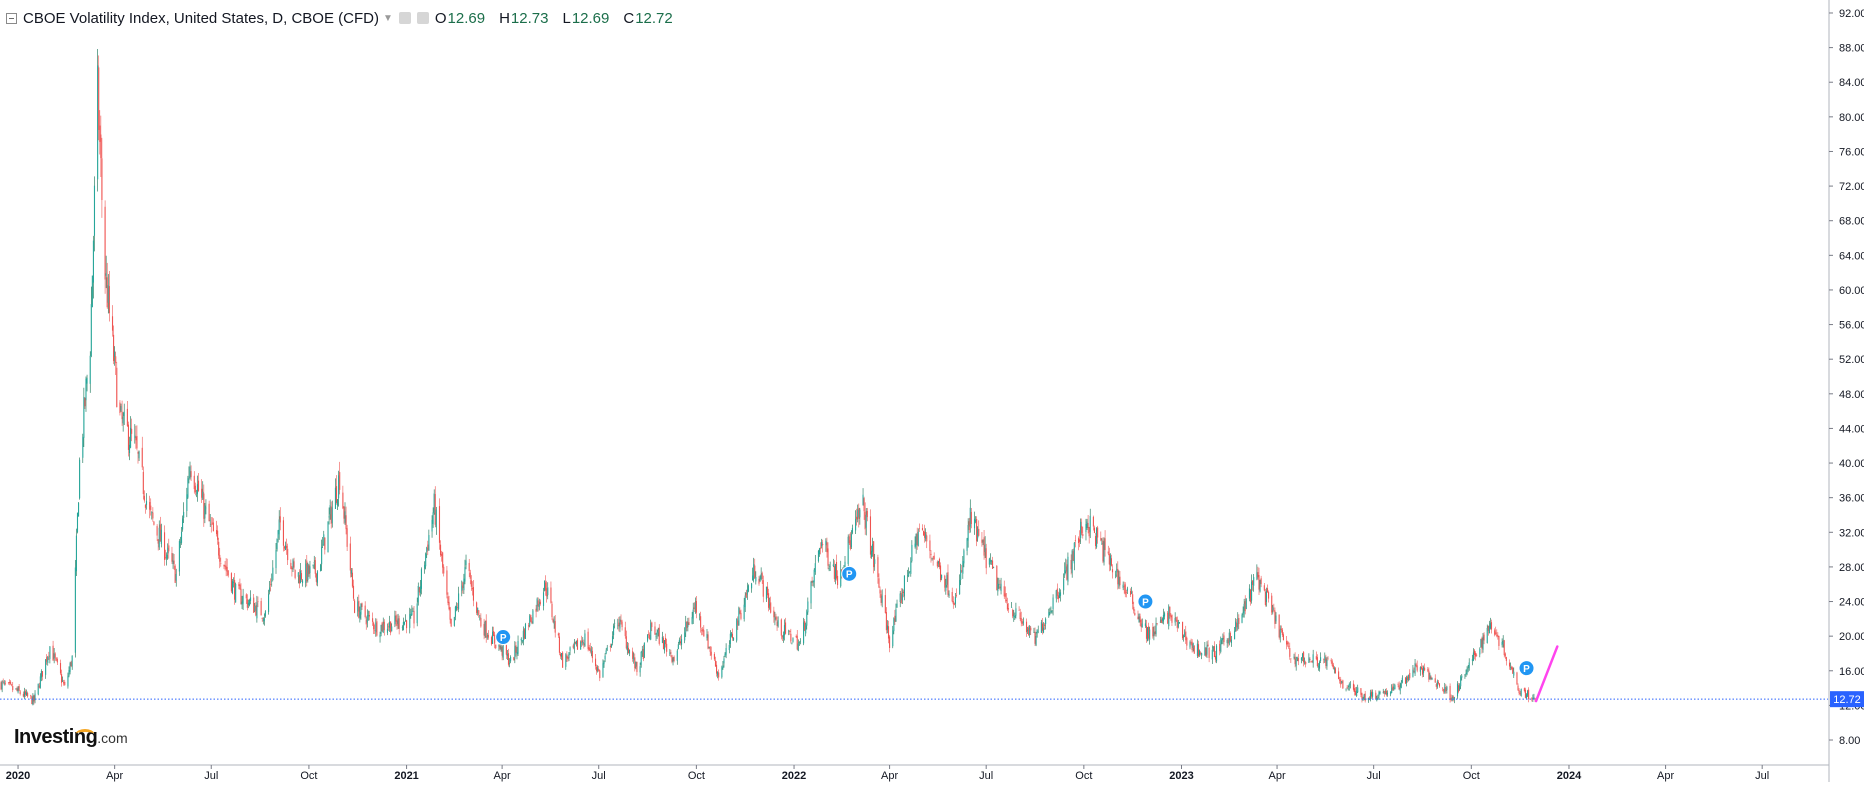 This screenshot has height=787, width=1864. I want to click on collapse-legend-icon, so click(11, 18).